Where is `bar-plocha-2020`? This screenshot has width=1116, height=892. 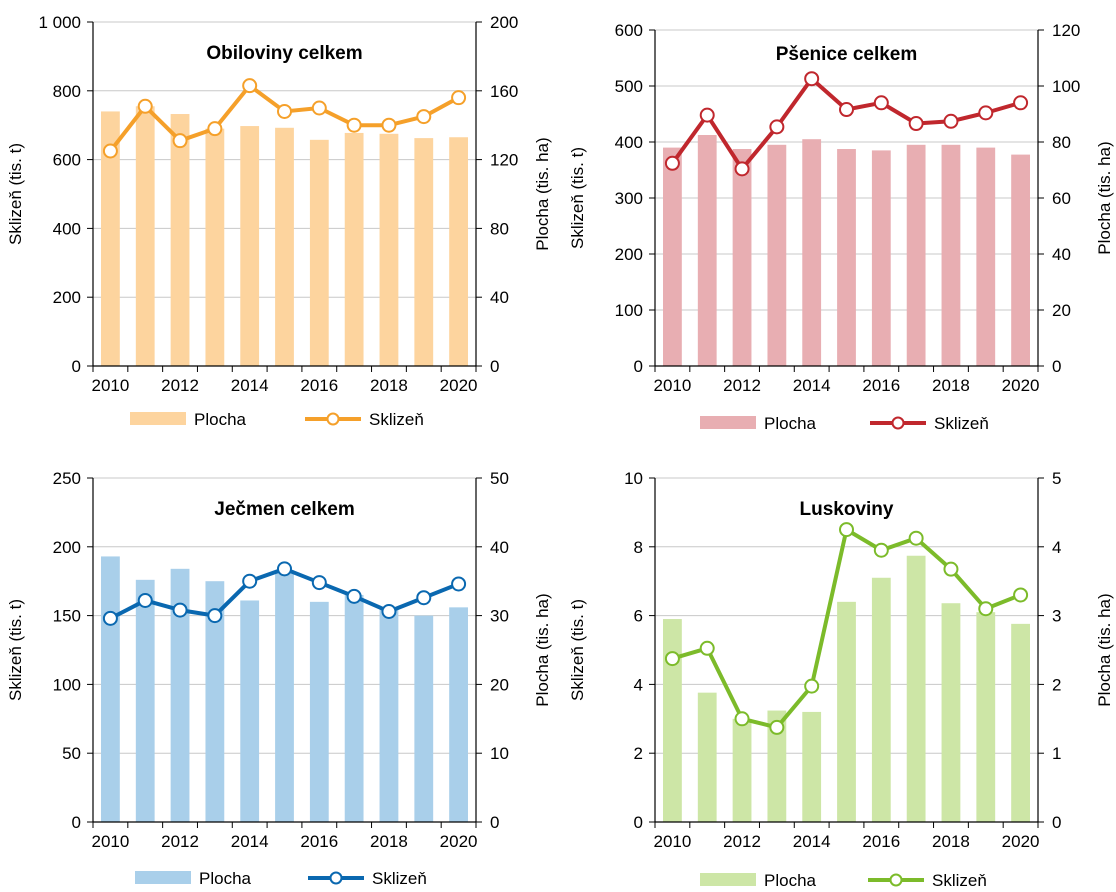
bar-plocha-2020 is located at coordinates (1020, 260).